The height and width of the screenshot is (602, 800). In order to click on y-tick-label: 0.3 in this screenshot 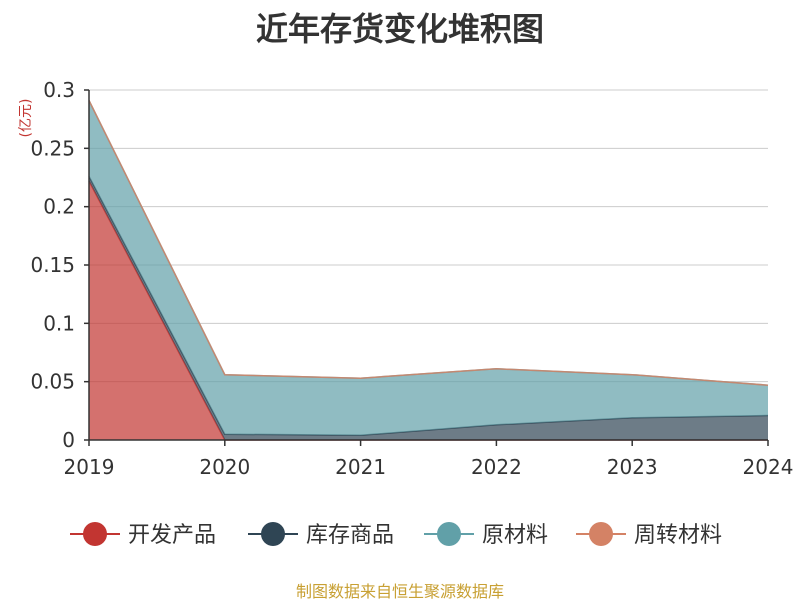, I will do `click(59, 90)`.